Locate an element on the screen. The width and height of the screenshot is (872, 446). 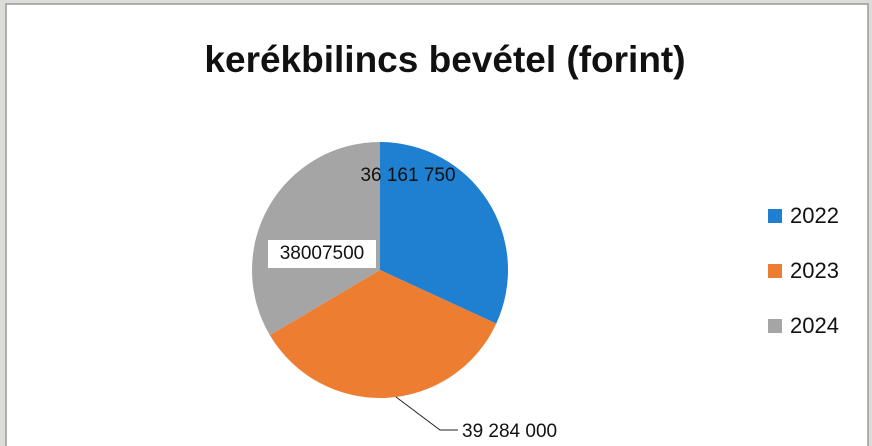
data-label: 39 284 000 is located at coordinates (509, 431).